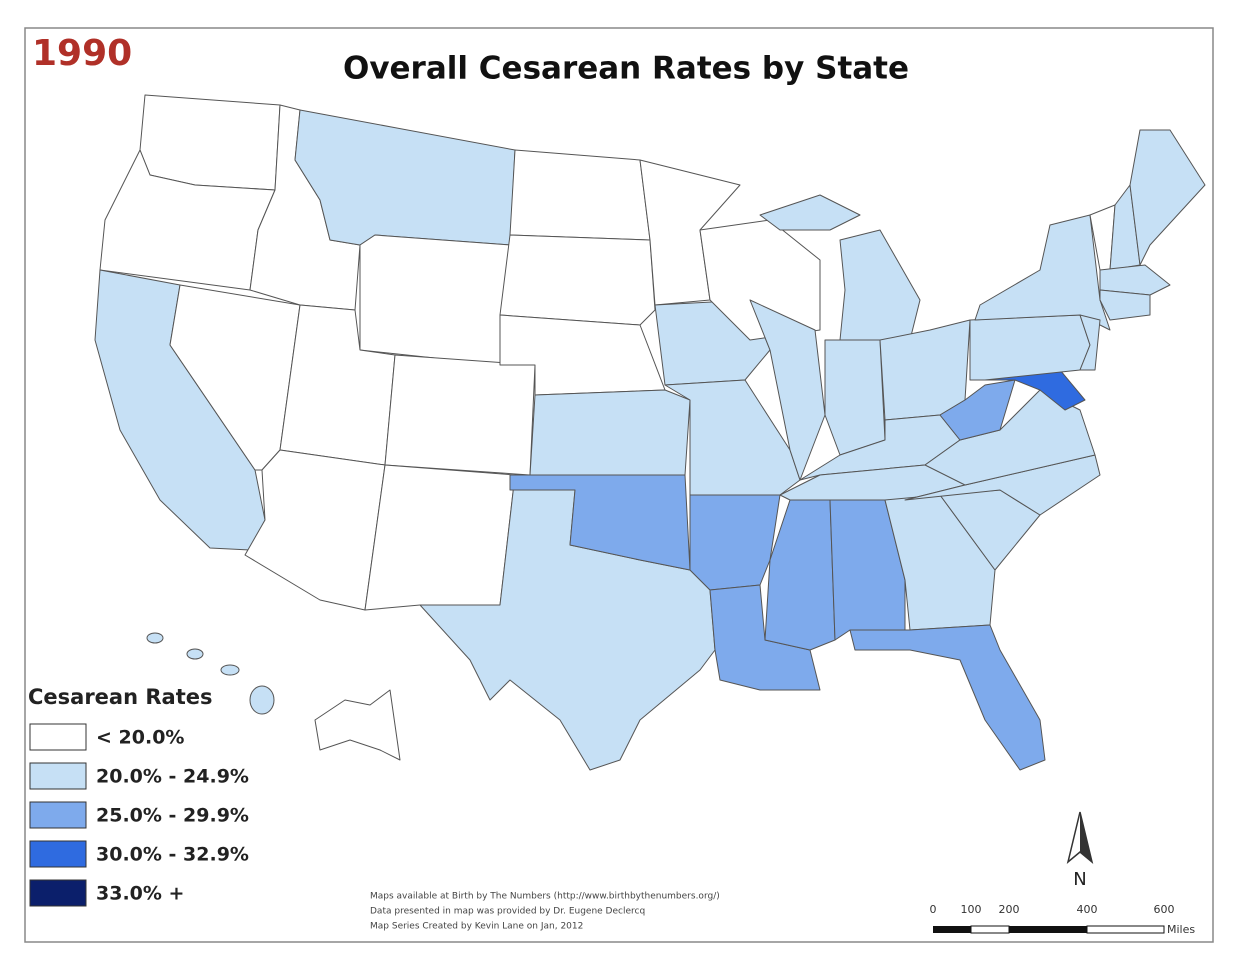 The width and height of the screenshot is (1238, 964). What do you see at coordinates (172, 855) in the screenshot?
I see `legend-label: 30.0% - 32.9%` at bounding box center [172, 855].